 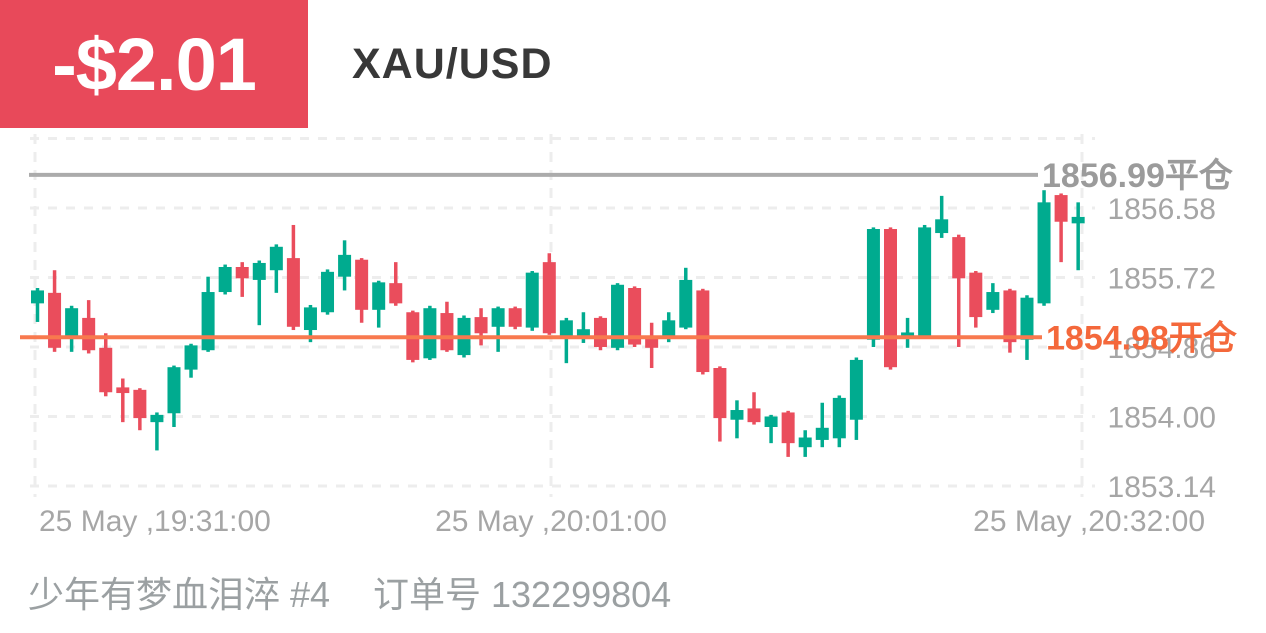 I want to click on time-tick-label: 25 May ,20:01:00, so click(x=551, y=521).